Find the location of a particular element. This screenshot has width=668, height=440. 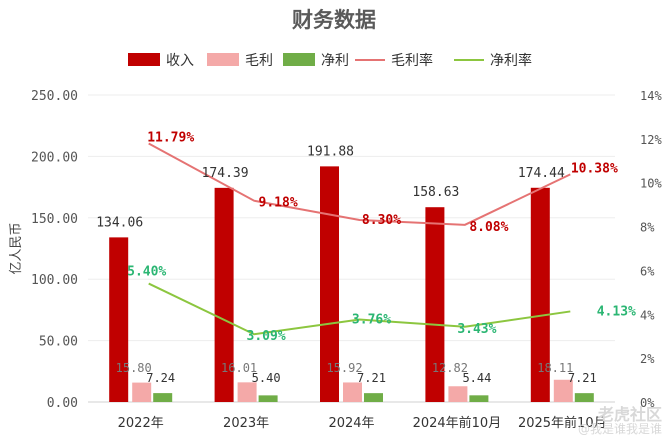

y-tick-label: 50.00 is located at coordinates (58, 342).